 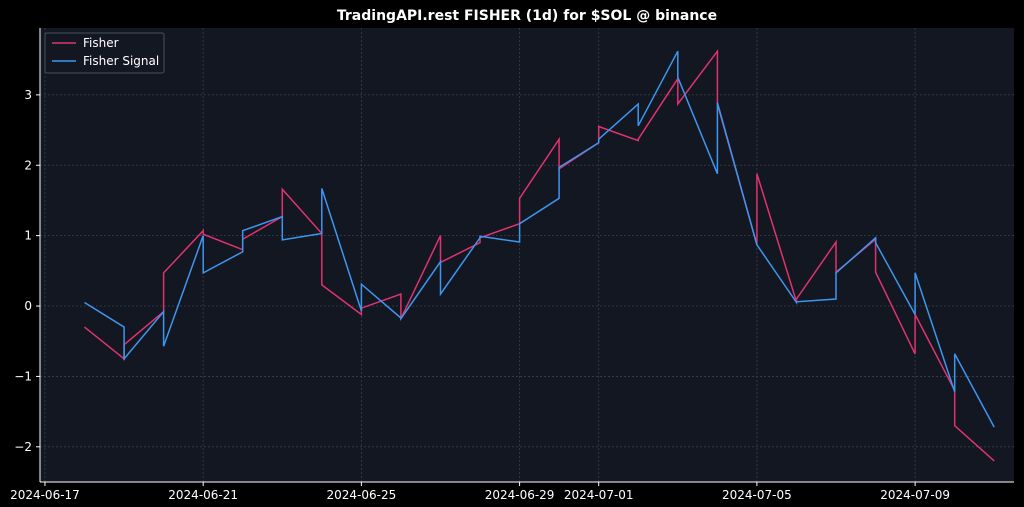 I want to click on legend-label-fisher: Fisher, so click(x=101, y=43).